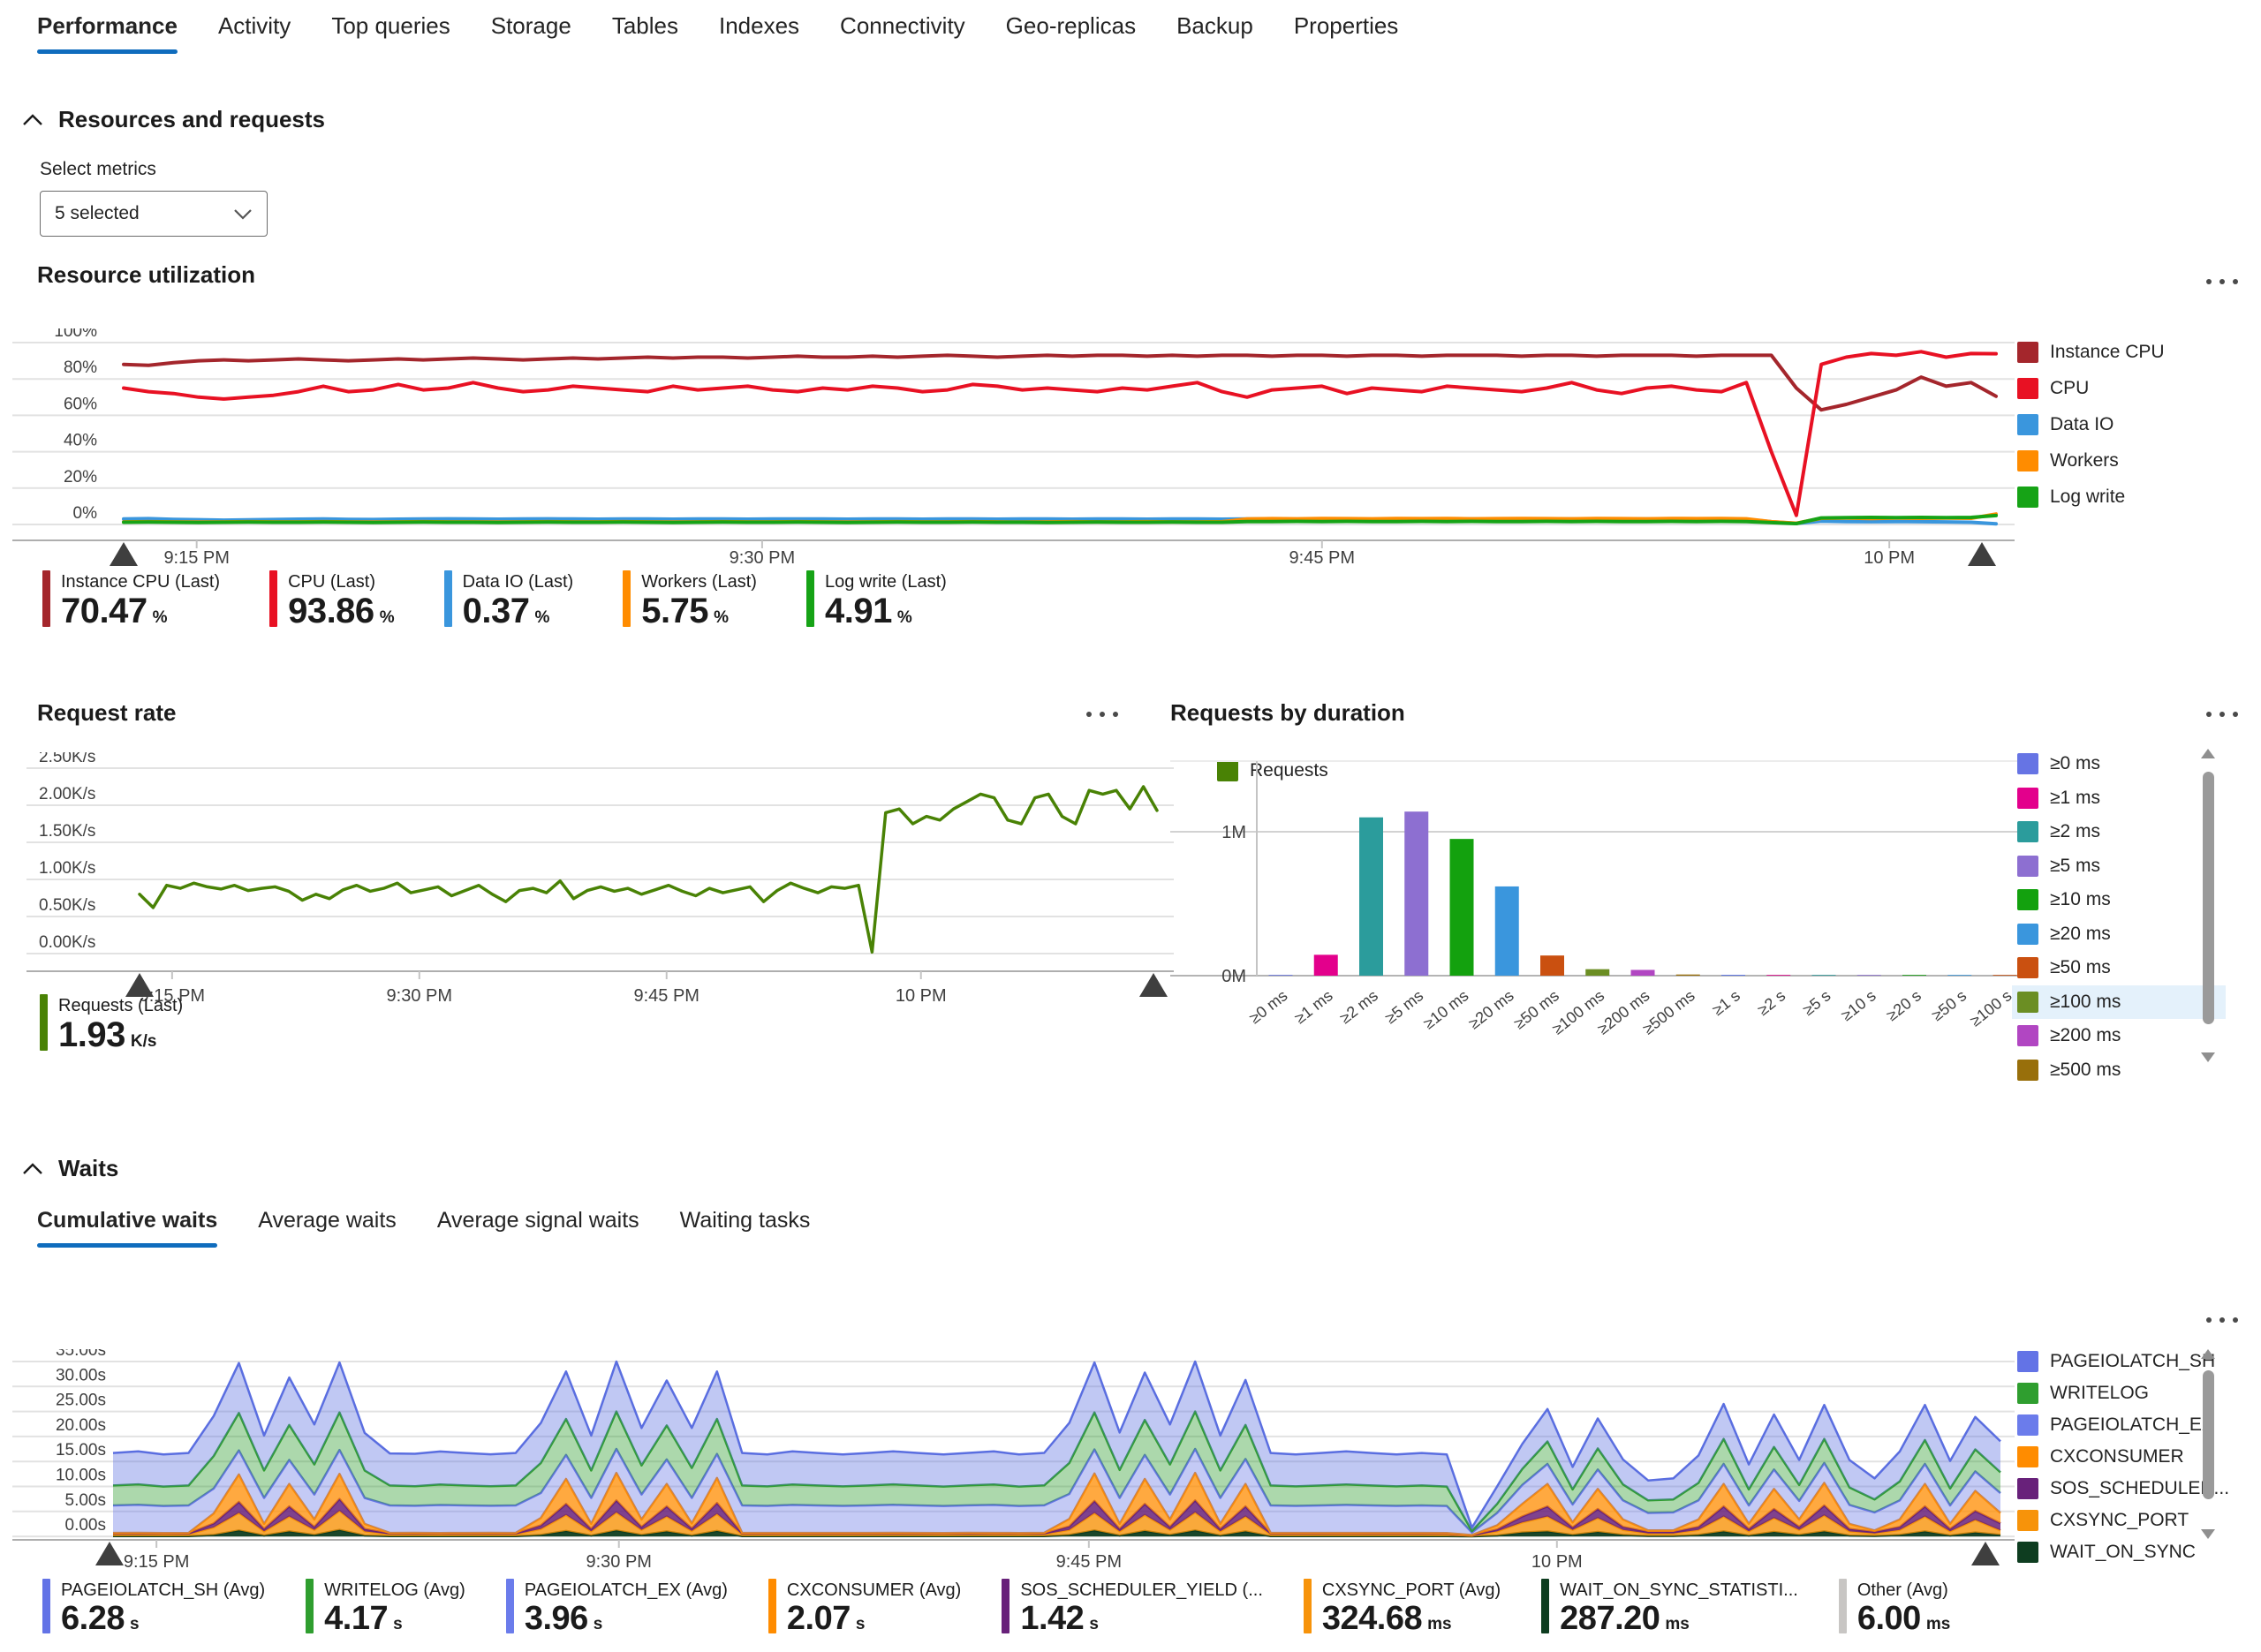 Image resolution: width=2261 pixels, height=1652 pixels. I want to click on metric-value-row: 2.07 s, so click(874, 1618).